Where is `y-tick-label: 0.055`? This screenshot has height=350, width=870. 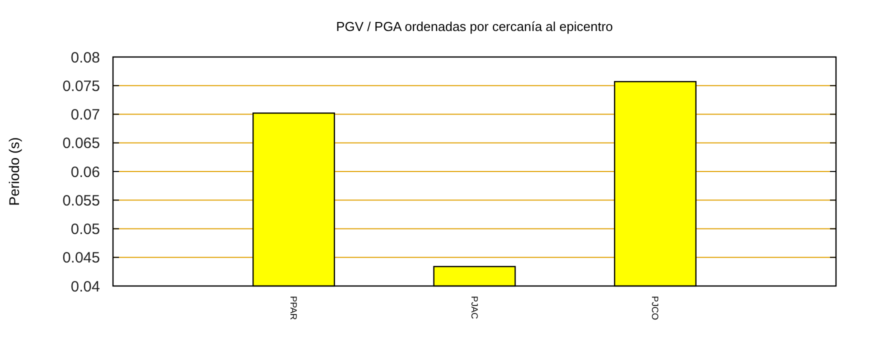 y-tick-label: 0.055 is located at coordinates (81, 201).